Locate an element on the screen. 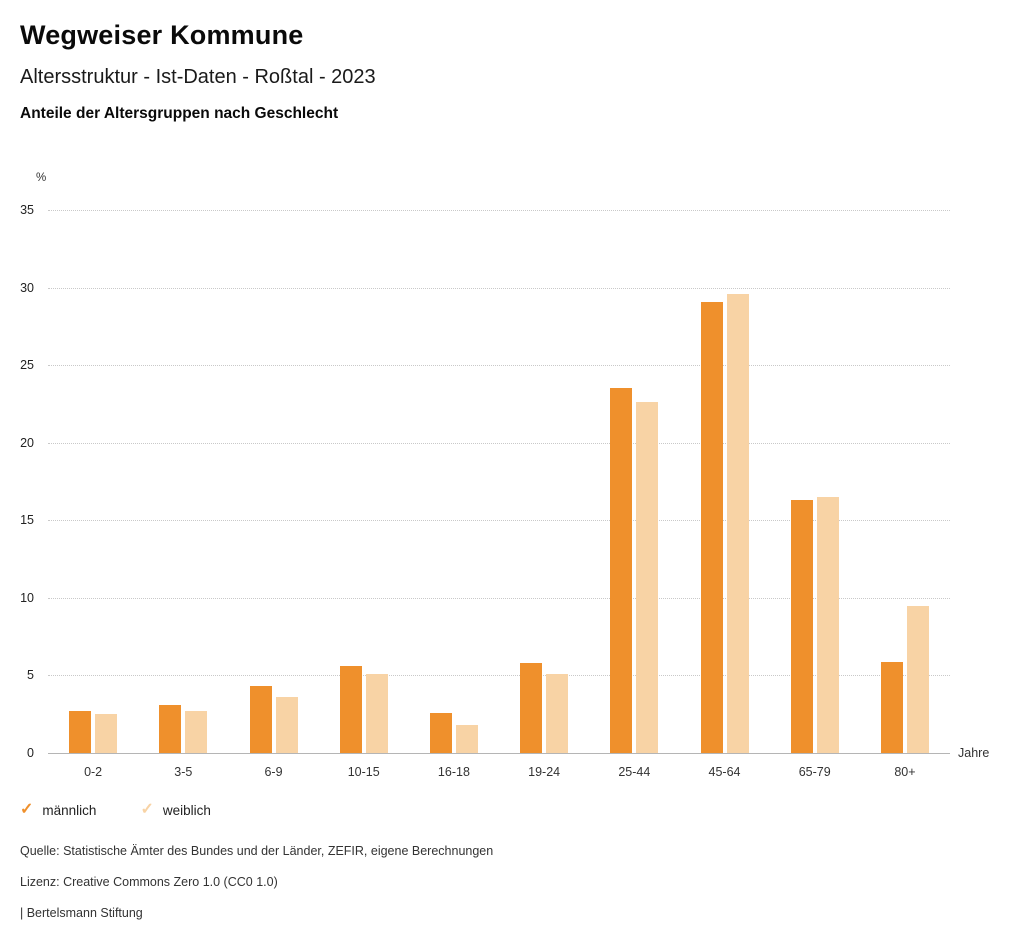 The image size is (1024, 946). bar-group: 19-24 is located at coordinates (544, 494).